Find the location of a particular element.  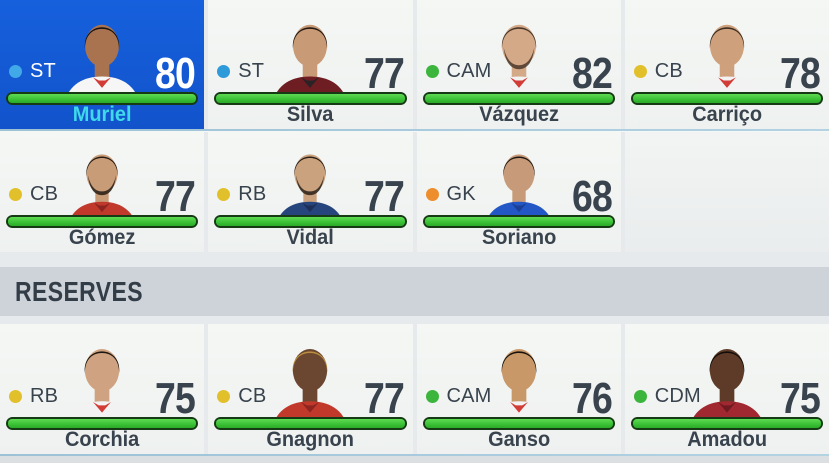

position-label: GK is located at coordinates (450, 194).